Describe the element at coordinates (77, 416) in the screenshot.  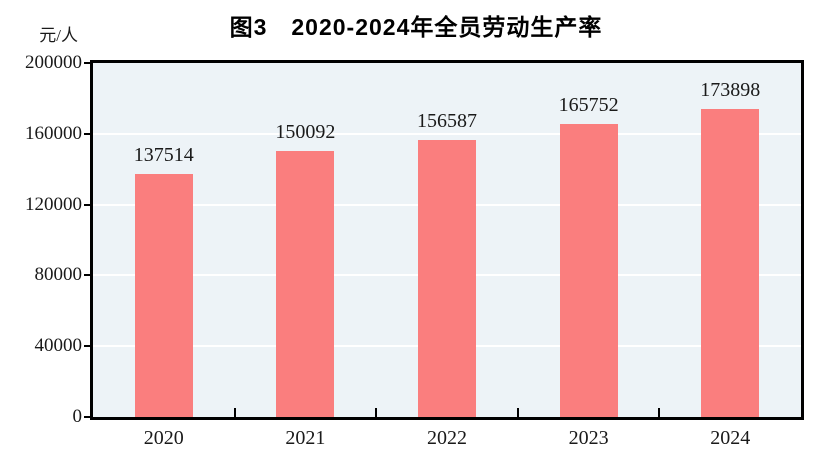
I see `y-tick-label: 0` at that location.